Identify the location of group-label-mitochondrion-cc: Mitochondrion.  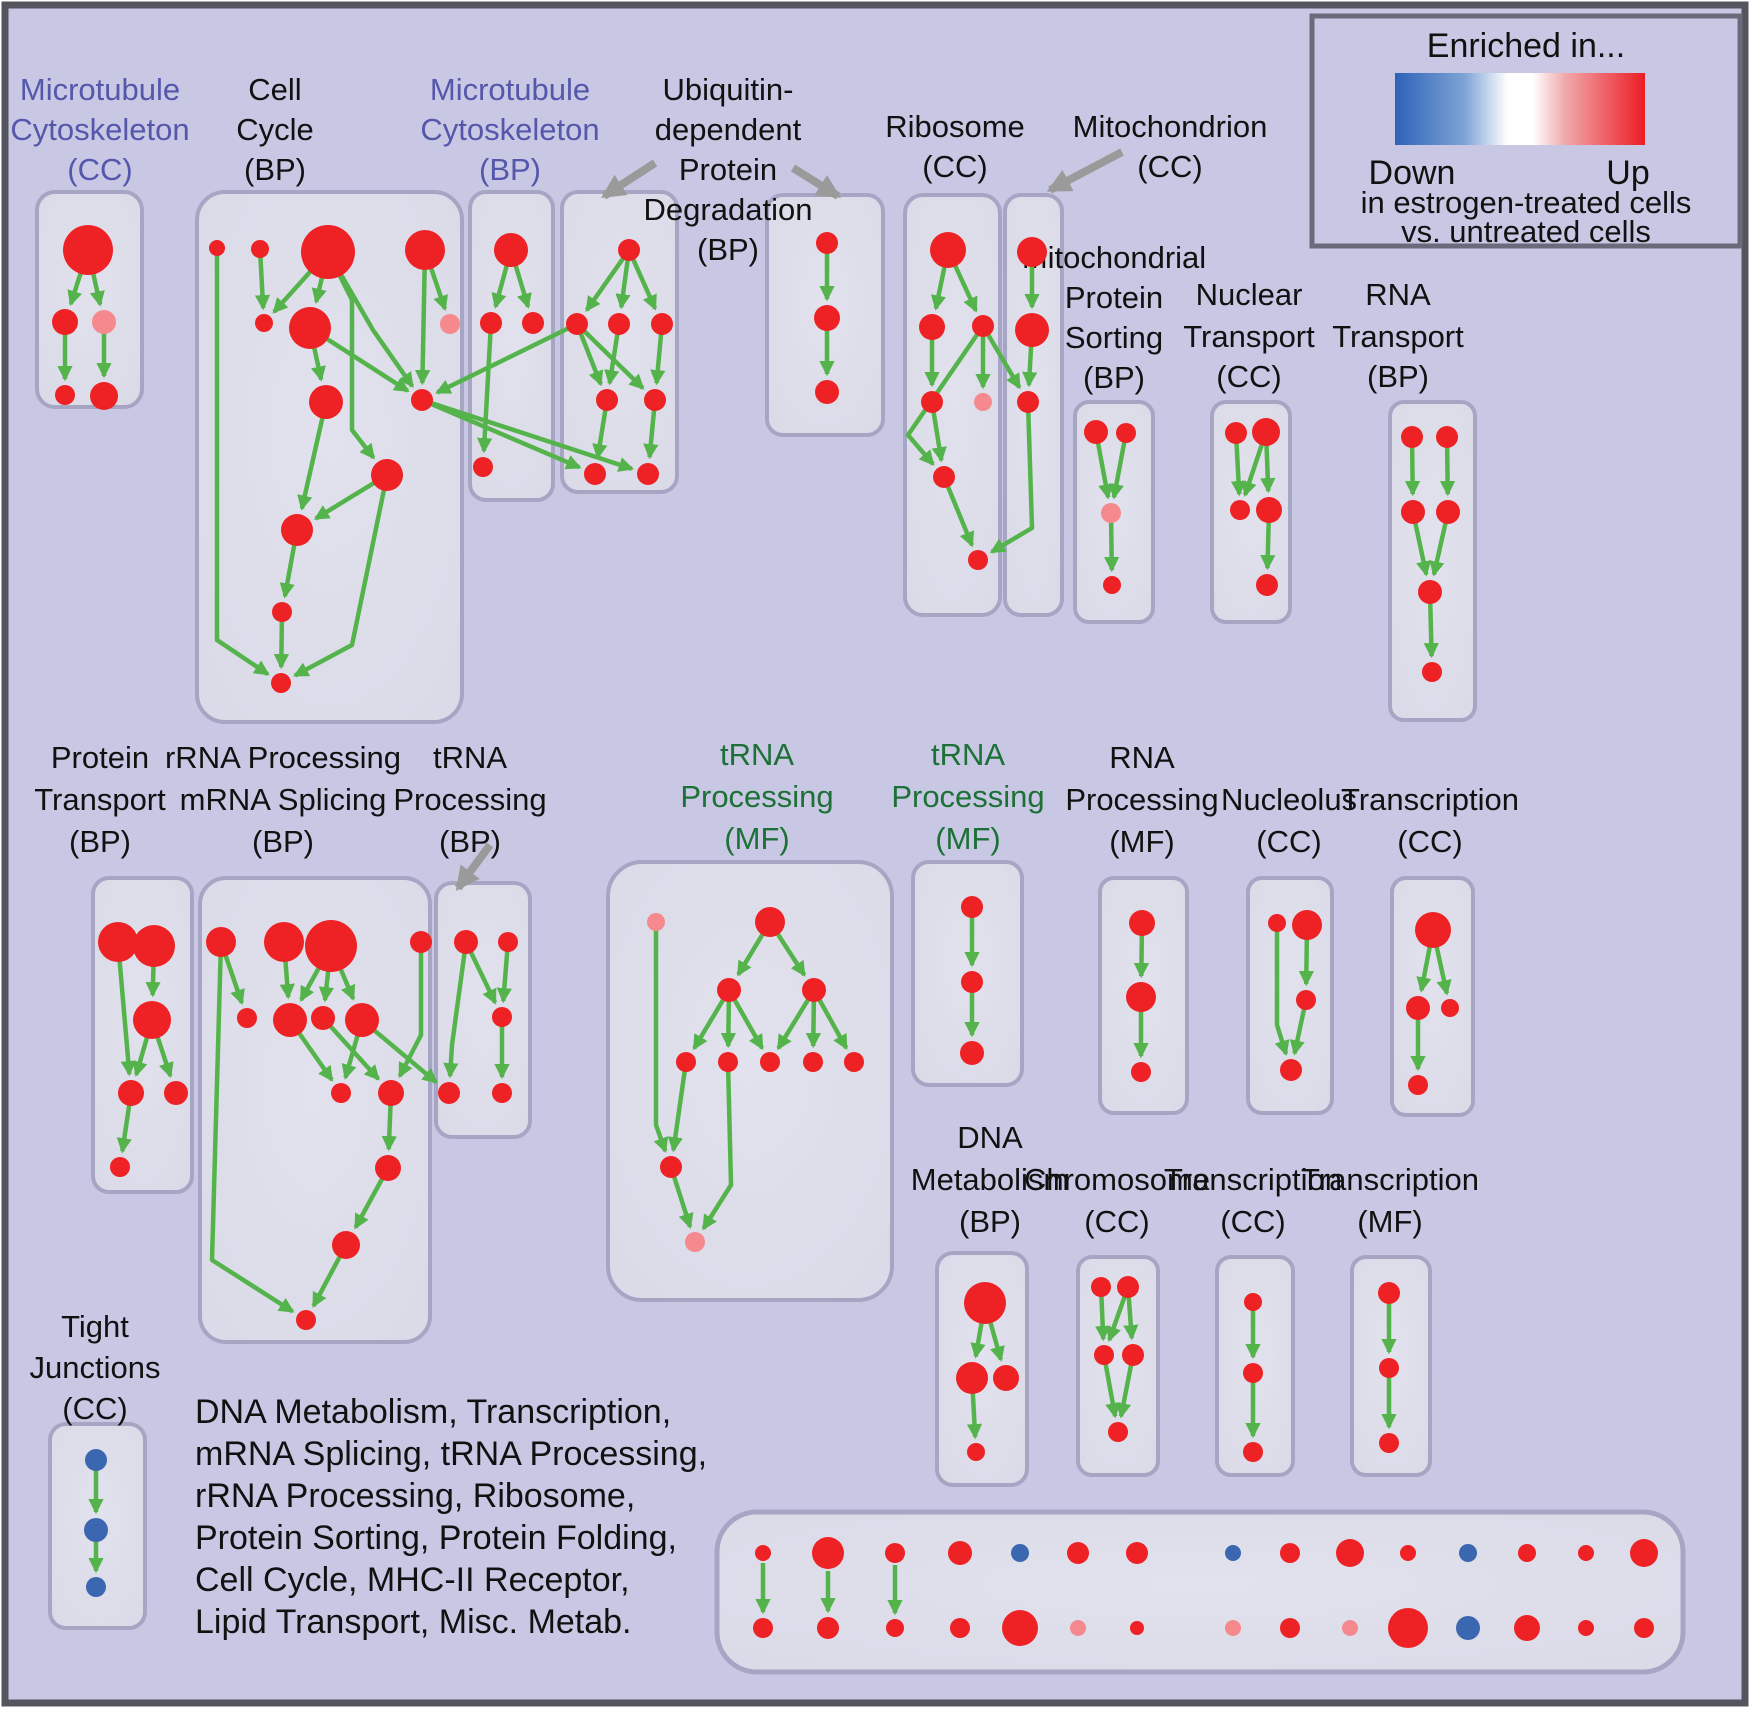
(1170, 126).